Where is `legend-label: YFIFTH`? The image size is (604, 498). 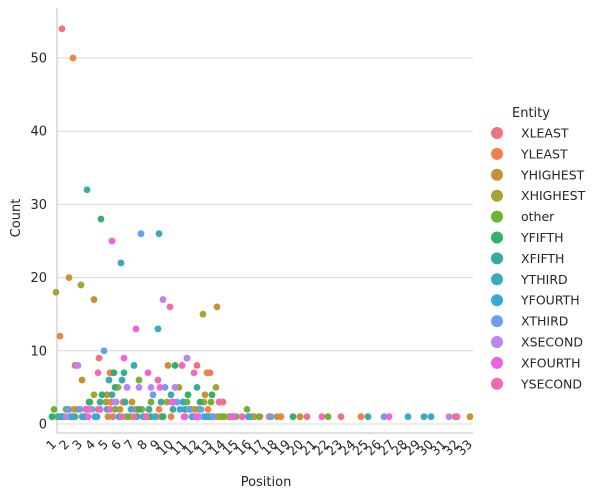
legend-label: YFIFTH is located at coordinates (542, 237).